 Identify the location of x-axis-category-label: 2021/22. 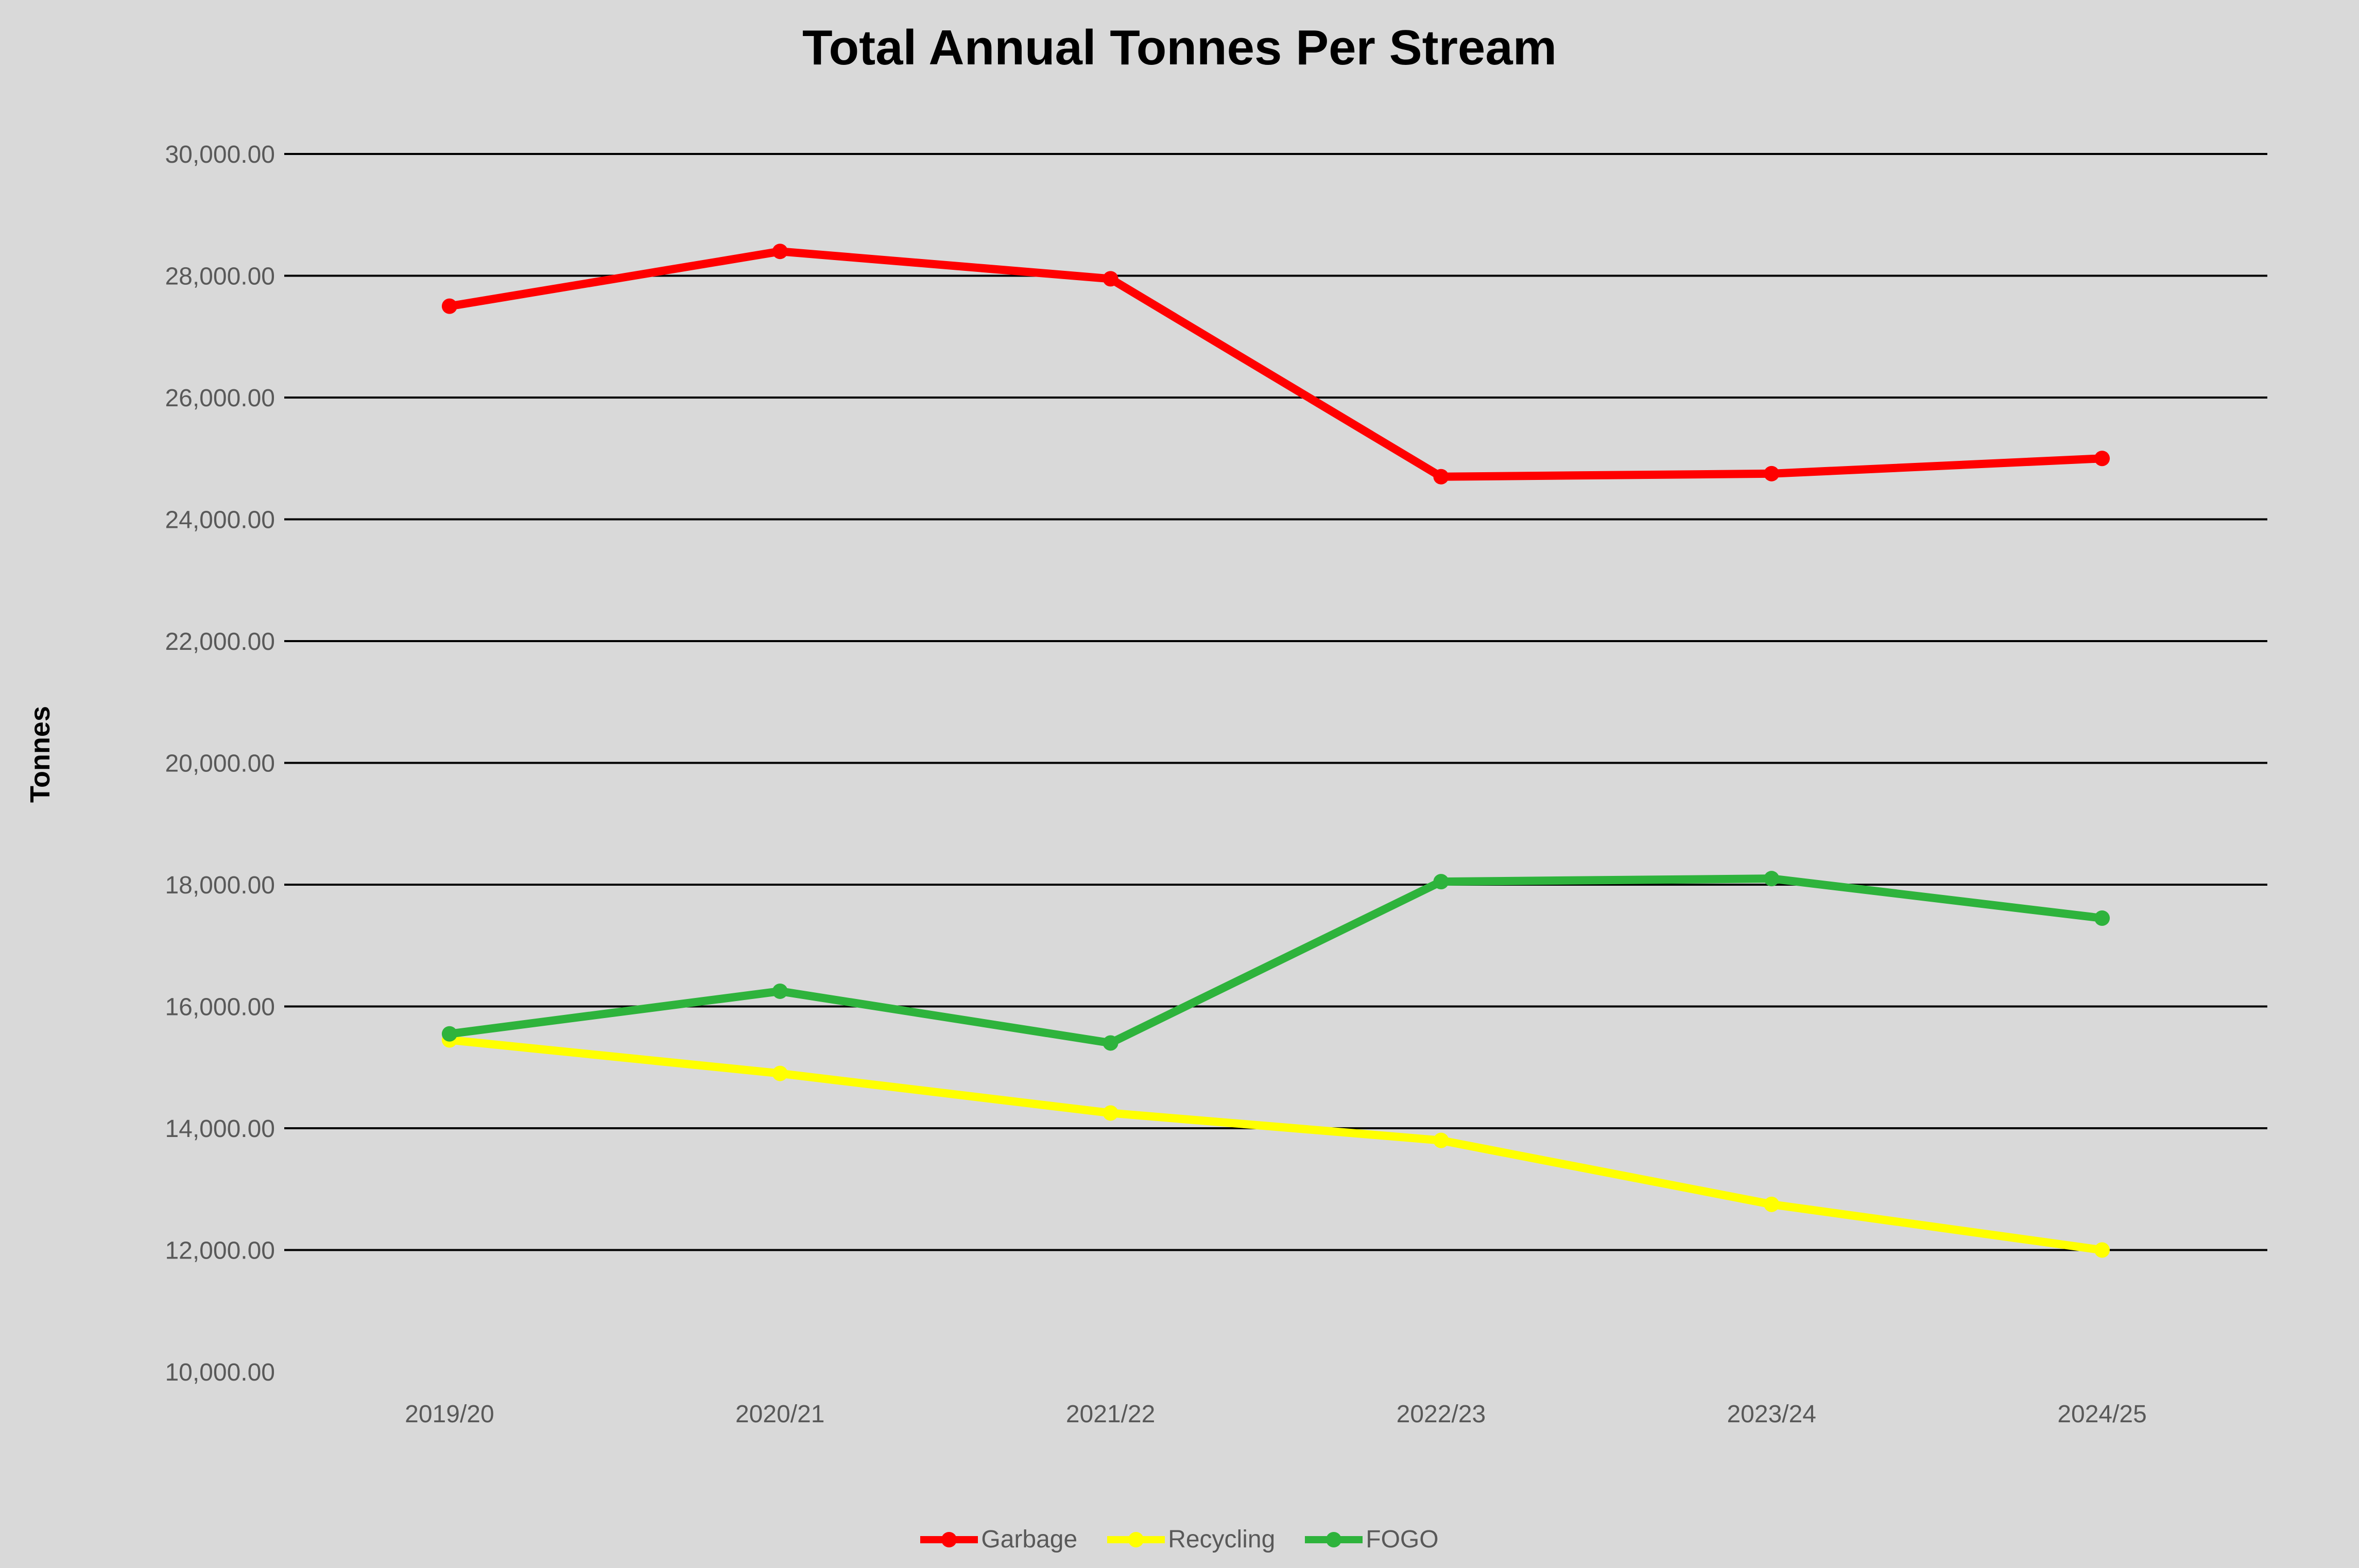
(1111, 1414).